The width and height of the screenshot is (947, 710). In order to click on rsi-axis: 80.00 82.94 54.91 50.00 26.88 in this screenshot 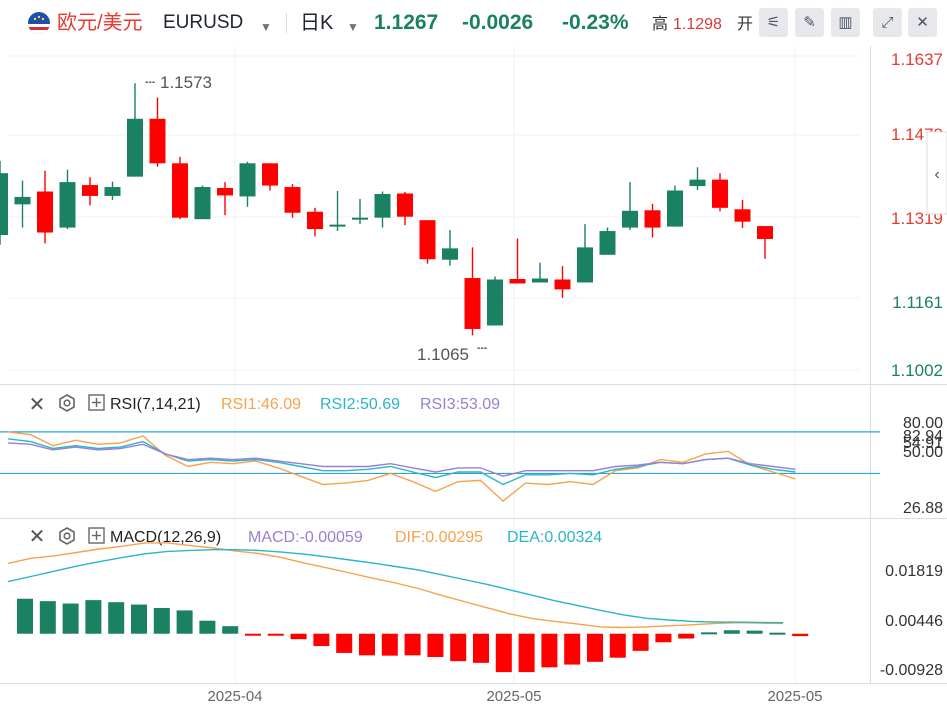, I will do `click(923, 466)`.